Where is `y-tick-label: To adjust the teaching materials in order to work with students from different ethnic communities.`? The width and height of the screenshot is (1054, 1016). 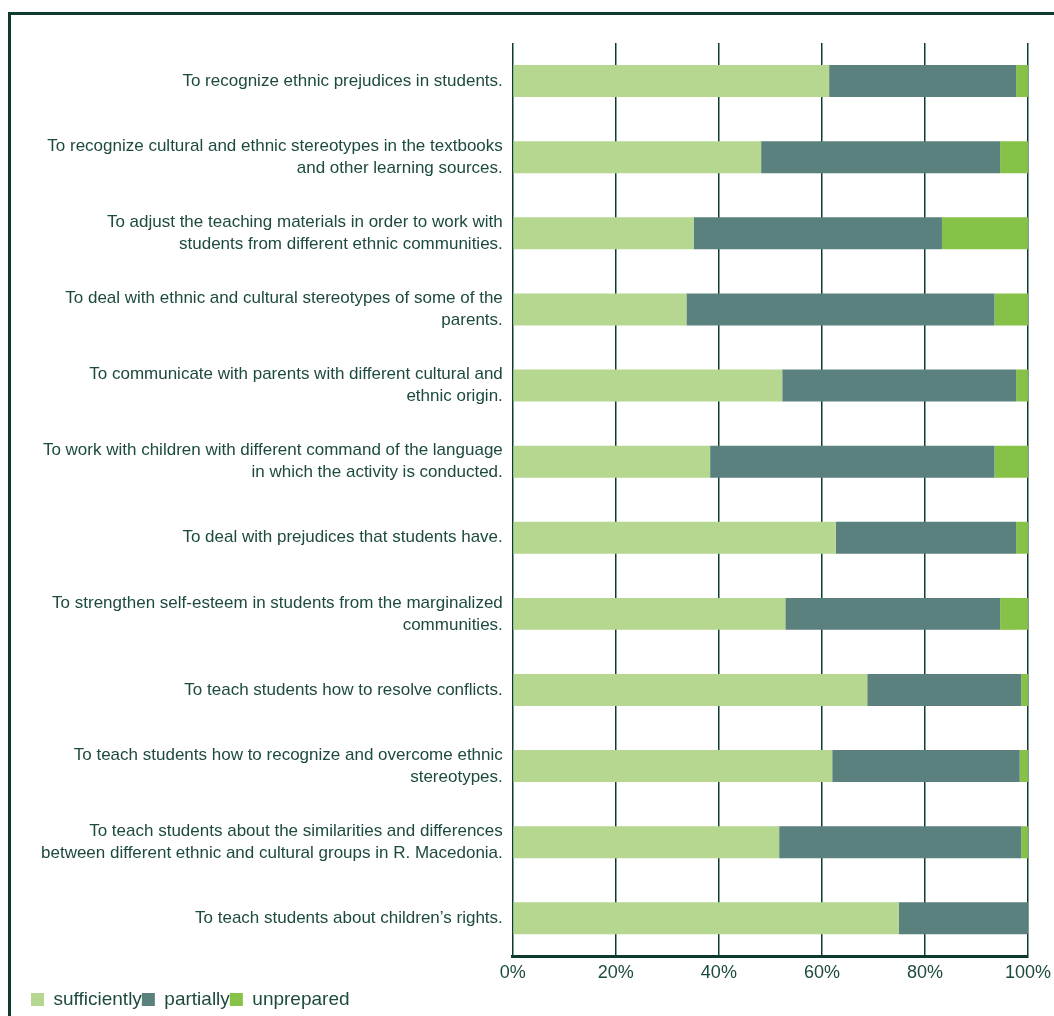 y-tick-label: To adjust the teaching materials in order to work with students from different ethnic communities. is located at coordinates (304, 232).